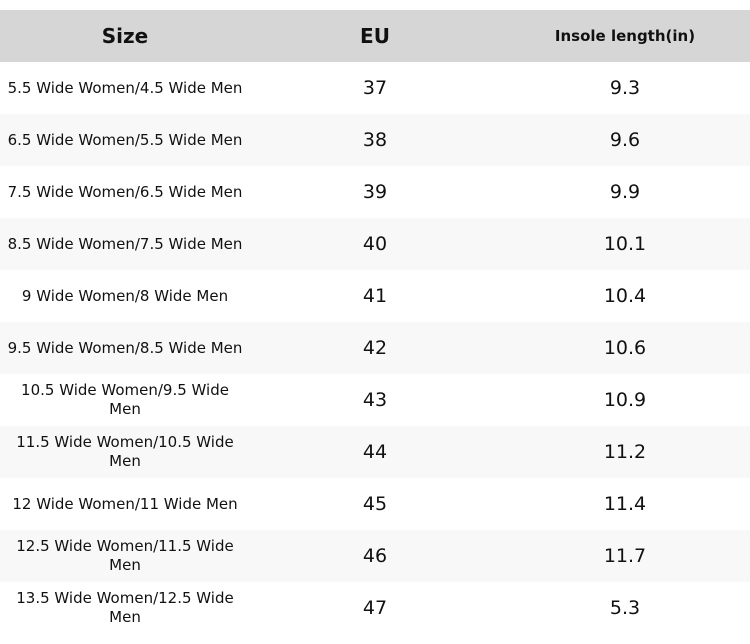  I want to click on cell-eu: 38, so click(375, 140).